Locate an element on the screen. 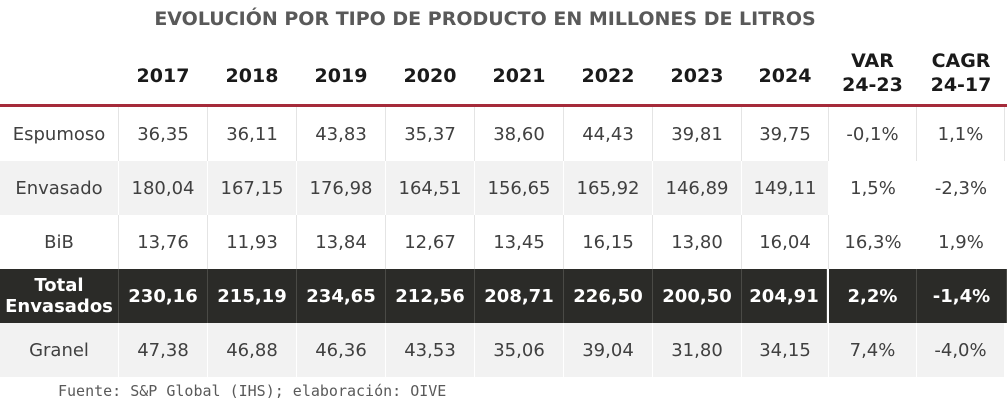 The width and height of the screenshot is (1007, 416). value-cell: 46,88 is located at coordinates (252, 350).